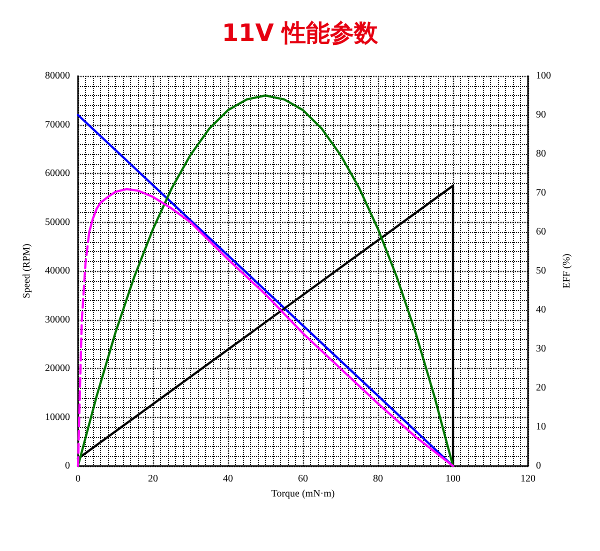 The width and height of the screenshot is (600, 551). What do you see at coordinates (566, 271) in the screenshot?
I see `y2-axis-title: EFF (%)` at bounding box center [566, 271].